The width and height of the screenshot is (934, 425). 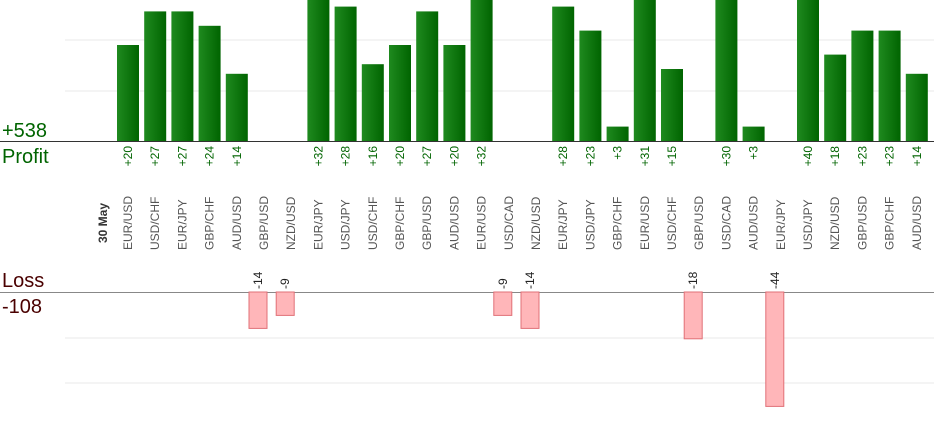 What do you see at coordinates (482, 156) in the screenshot?
I see `profit-value-label-13: +32` at bounding box center [482, 156].